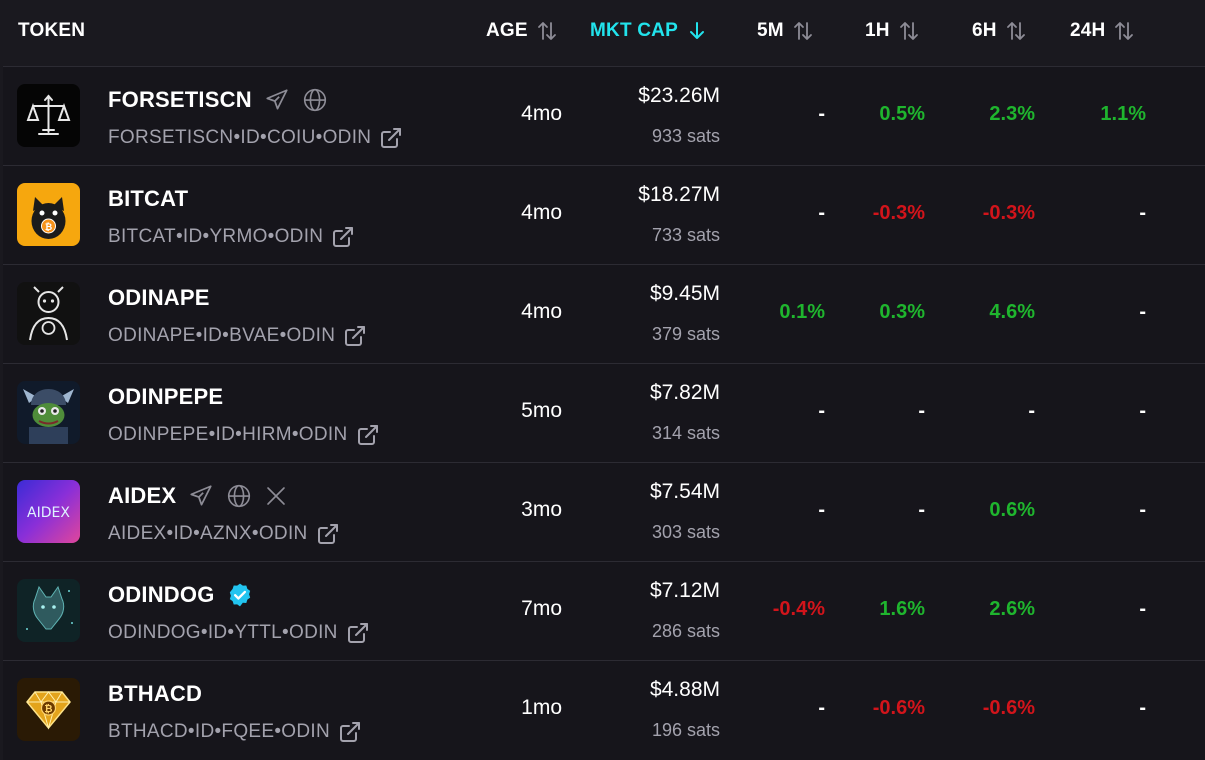 The height and width of the screenshot is (760, 1205). What do you see at coordinates (898, 213) in the screenshot?
I see `change-1h: -0.3%` at bounding box center [898, 213].